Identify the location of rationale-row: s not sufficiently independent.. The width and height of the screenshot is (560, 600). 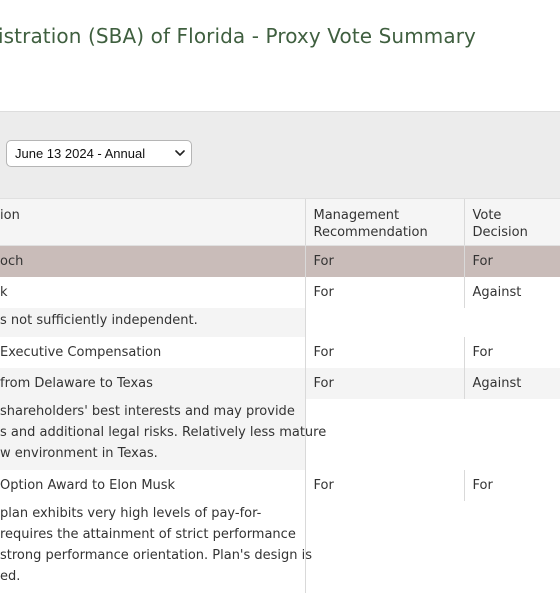
(280, 322).